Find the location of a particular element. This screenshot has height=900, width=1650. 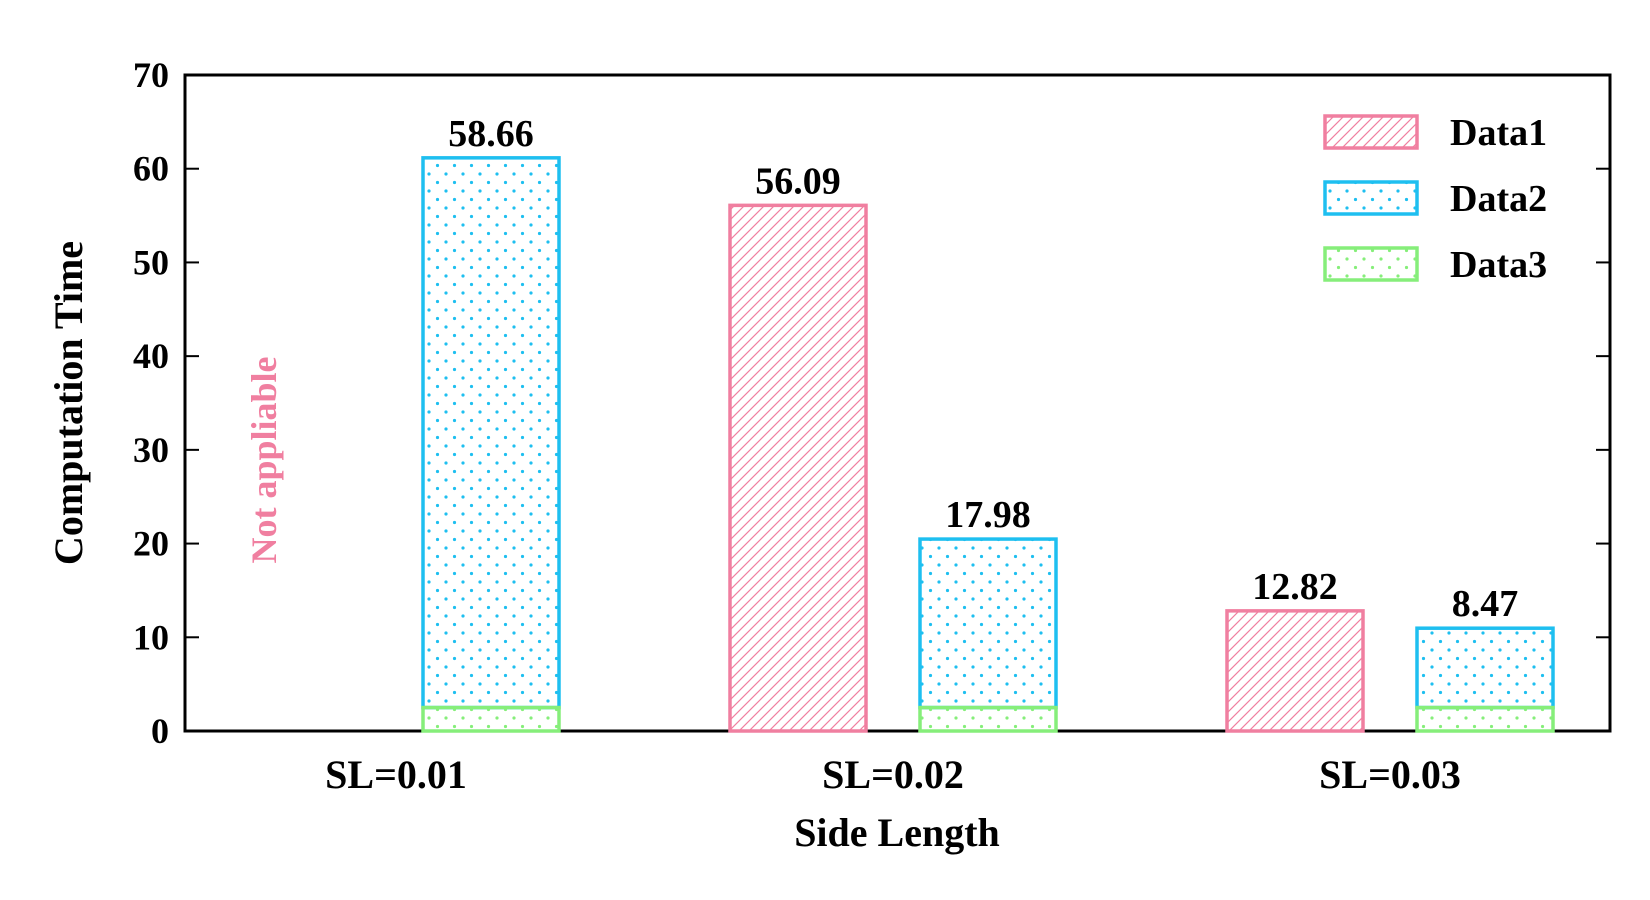

x-tick-label: SL=0.01 is located at coordinates (396, 774).